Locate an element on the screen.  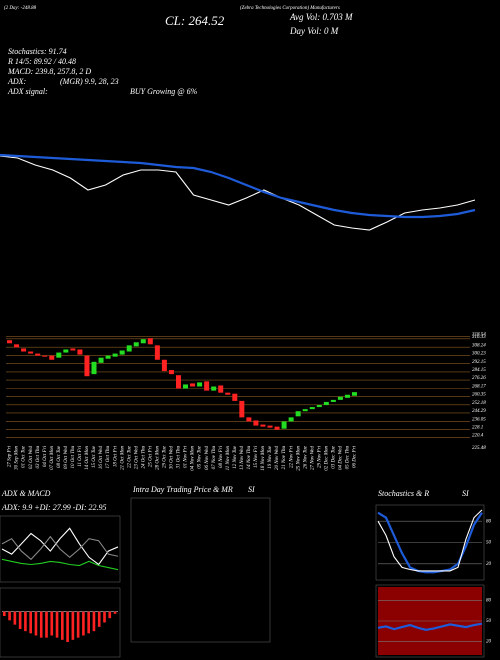
y-tick-label: 244.29 is located at coordinates (479, 411).